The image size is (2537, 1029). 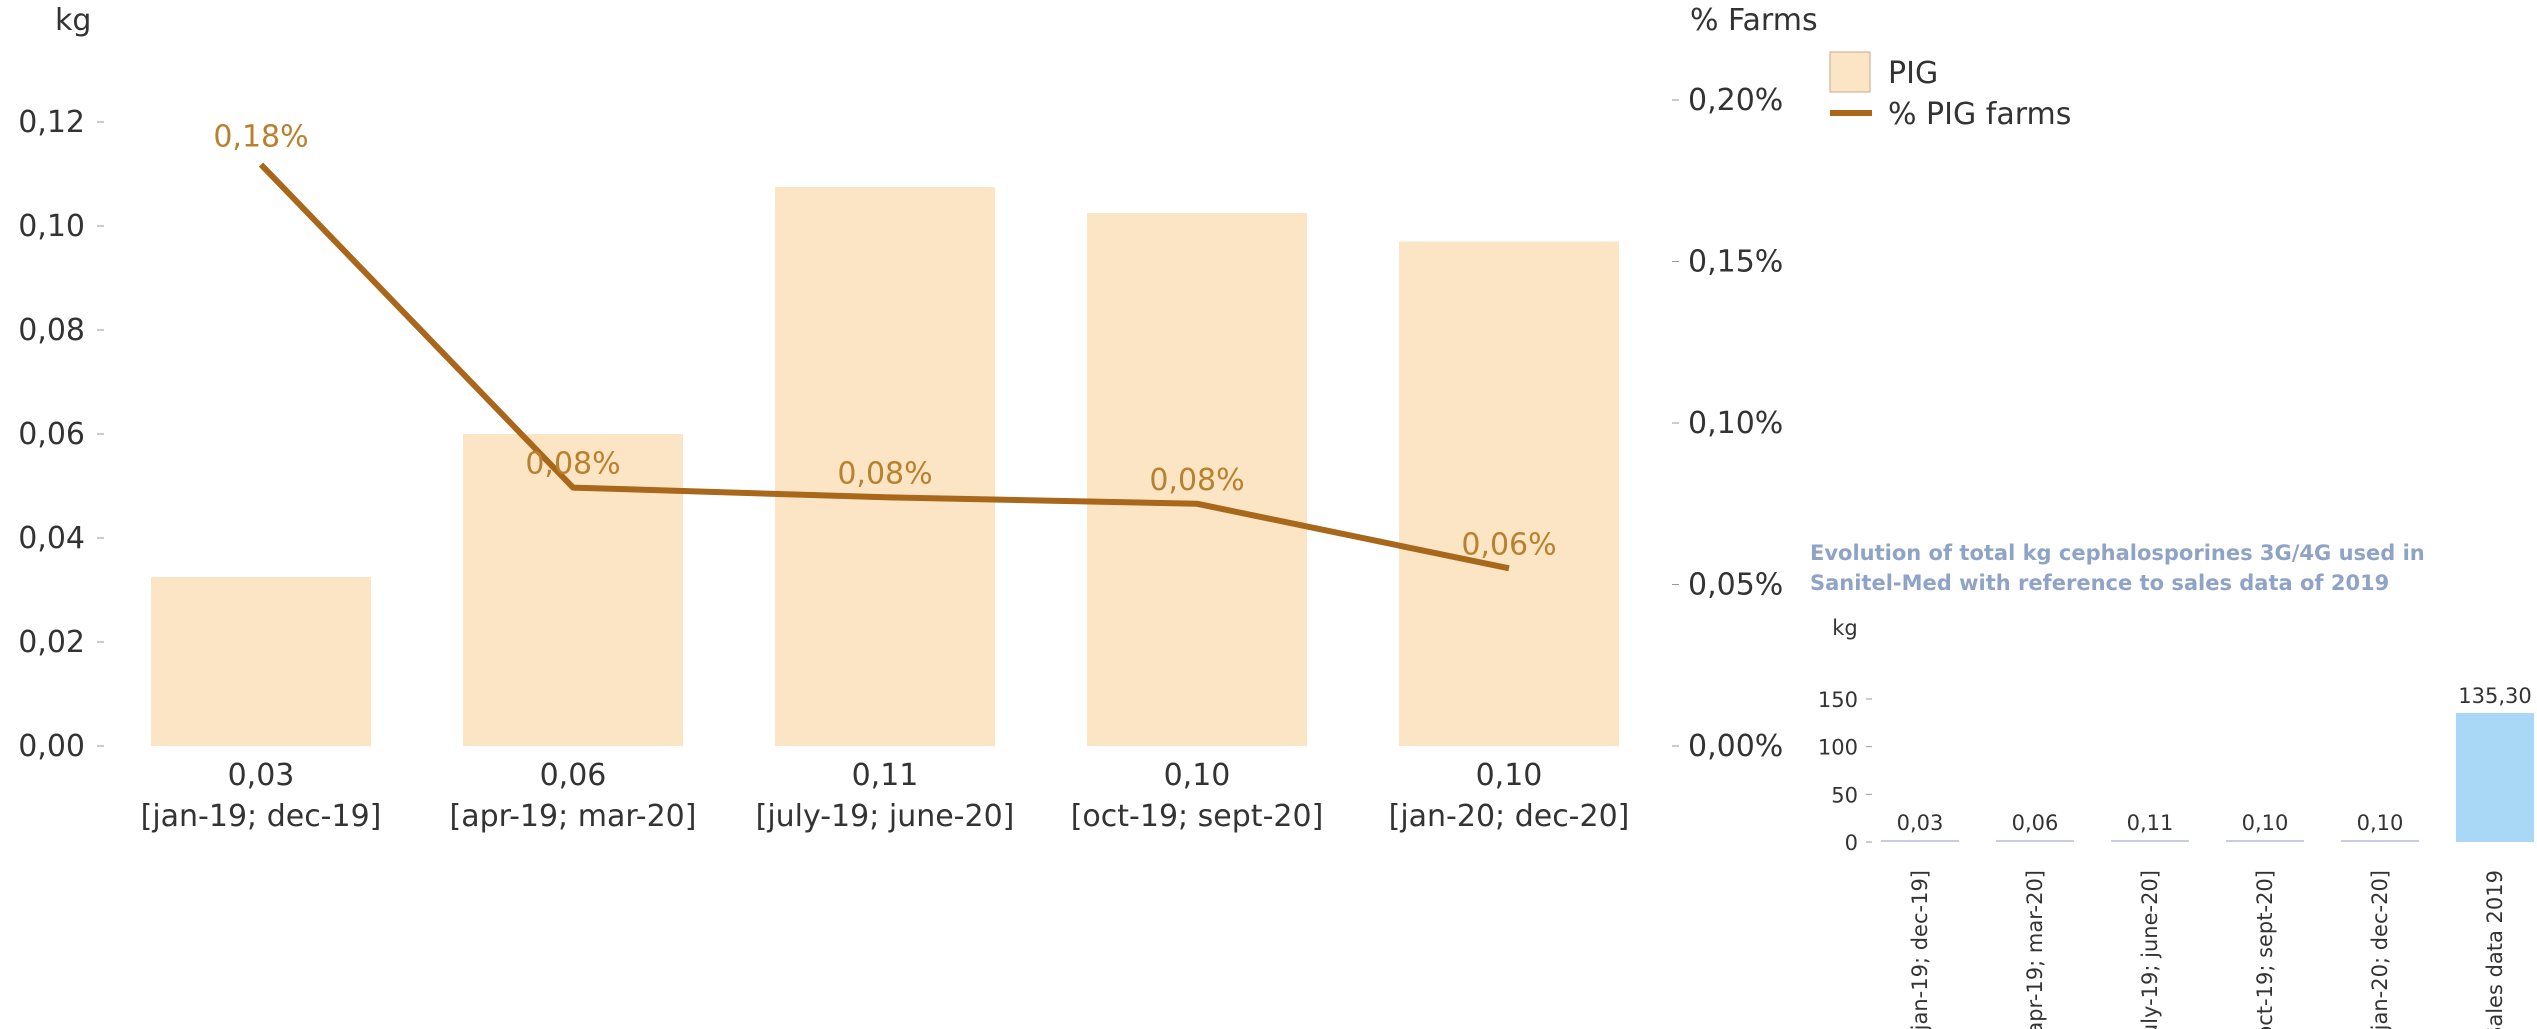 What do you see at coordinates (2150, 823) in the screenshot?
I see `inset-bar-value-label: 0,11` at bounding box center [2150, 823].